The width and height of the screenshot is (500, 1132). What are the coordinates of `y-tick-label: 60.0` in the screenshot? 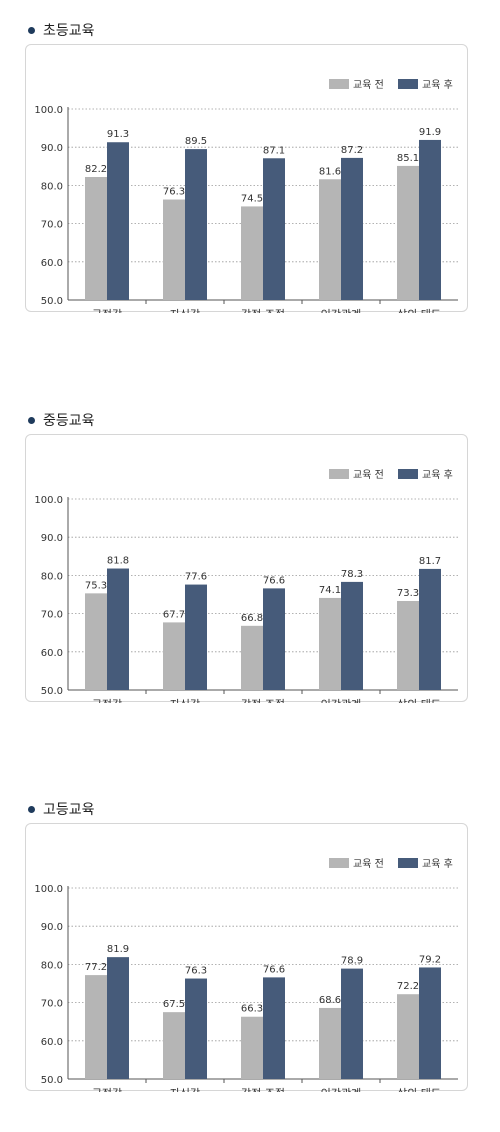 It's located at (52, 263).